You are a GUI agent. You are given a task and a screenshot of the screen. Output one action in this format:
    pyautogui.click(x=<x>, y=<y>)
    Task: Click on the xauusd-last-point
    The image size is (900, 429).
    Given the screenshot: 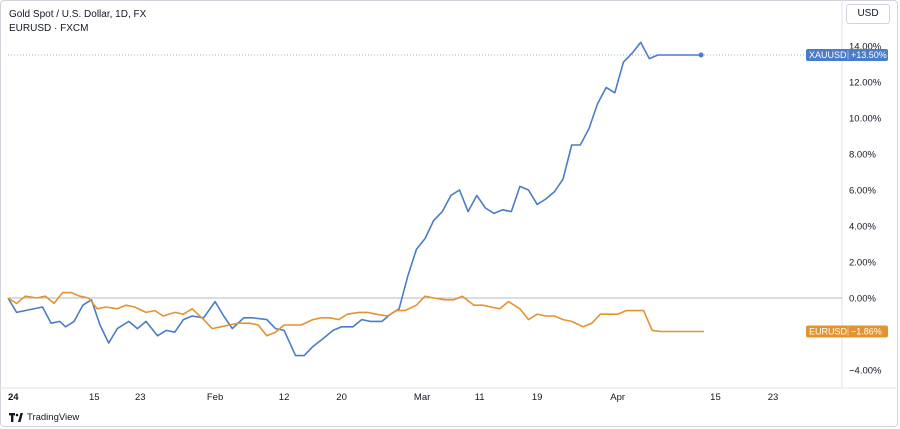 What is the action you would take?
    pyautogui.click(x=701, y=55)
    